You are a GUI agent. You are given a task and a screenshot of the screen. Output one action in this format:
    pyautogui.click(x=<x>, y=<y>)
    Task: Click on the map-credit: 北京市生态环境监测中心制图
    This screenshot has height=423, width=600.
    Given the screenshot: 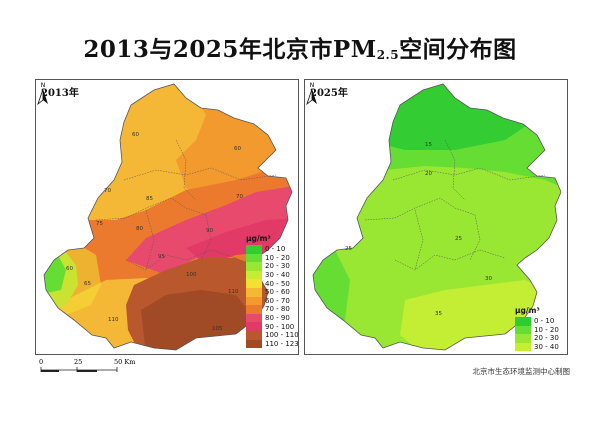 What is the action you would take?
    pyautogui.click(x=521, y=371)
    